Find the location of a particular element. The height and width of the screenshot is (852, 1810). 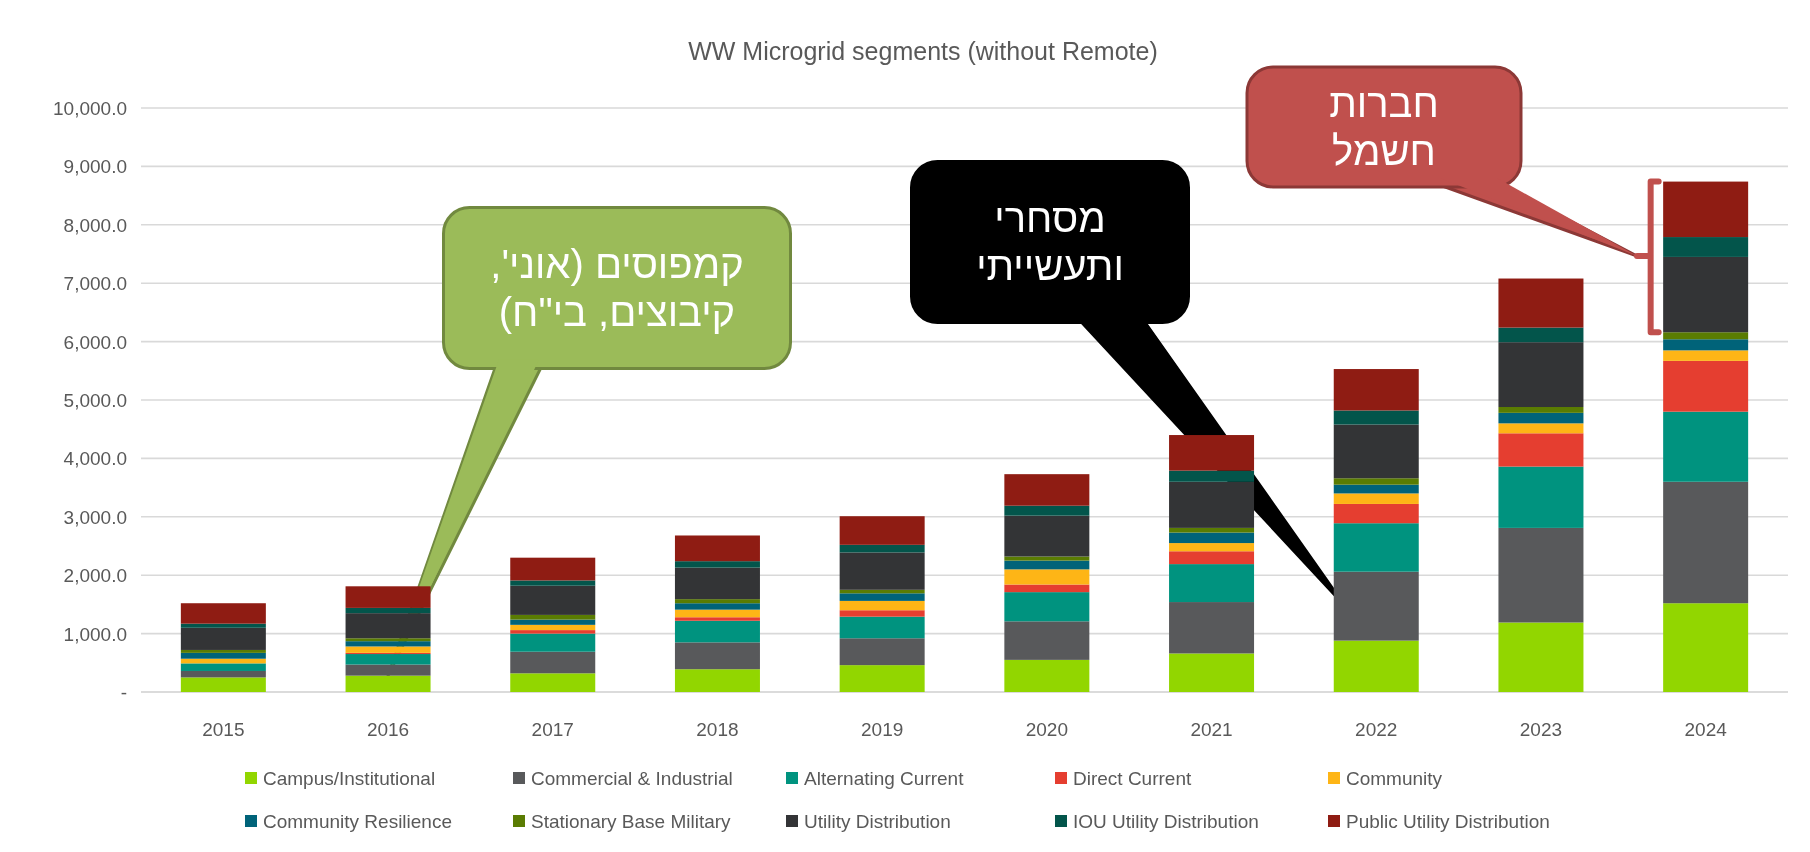

legend-label: Utility Distribution is located at coordinates (877, 821).